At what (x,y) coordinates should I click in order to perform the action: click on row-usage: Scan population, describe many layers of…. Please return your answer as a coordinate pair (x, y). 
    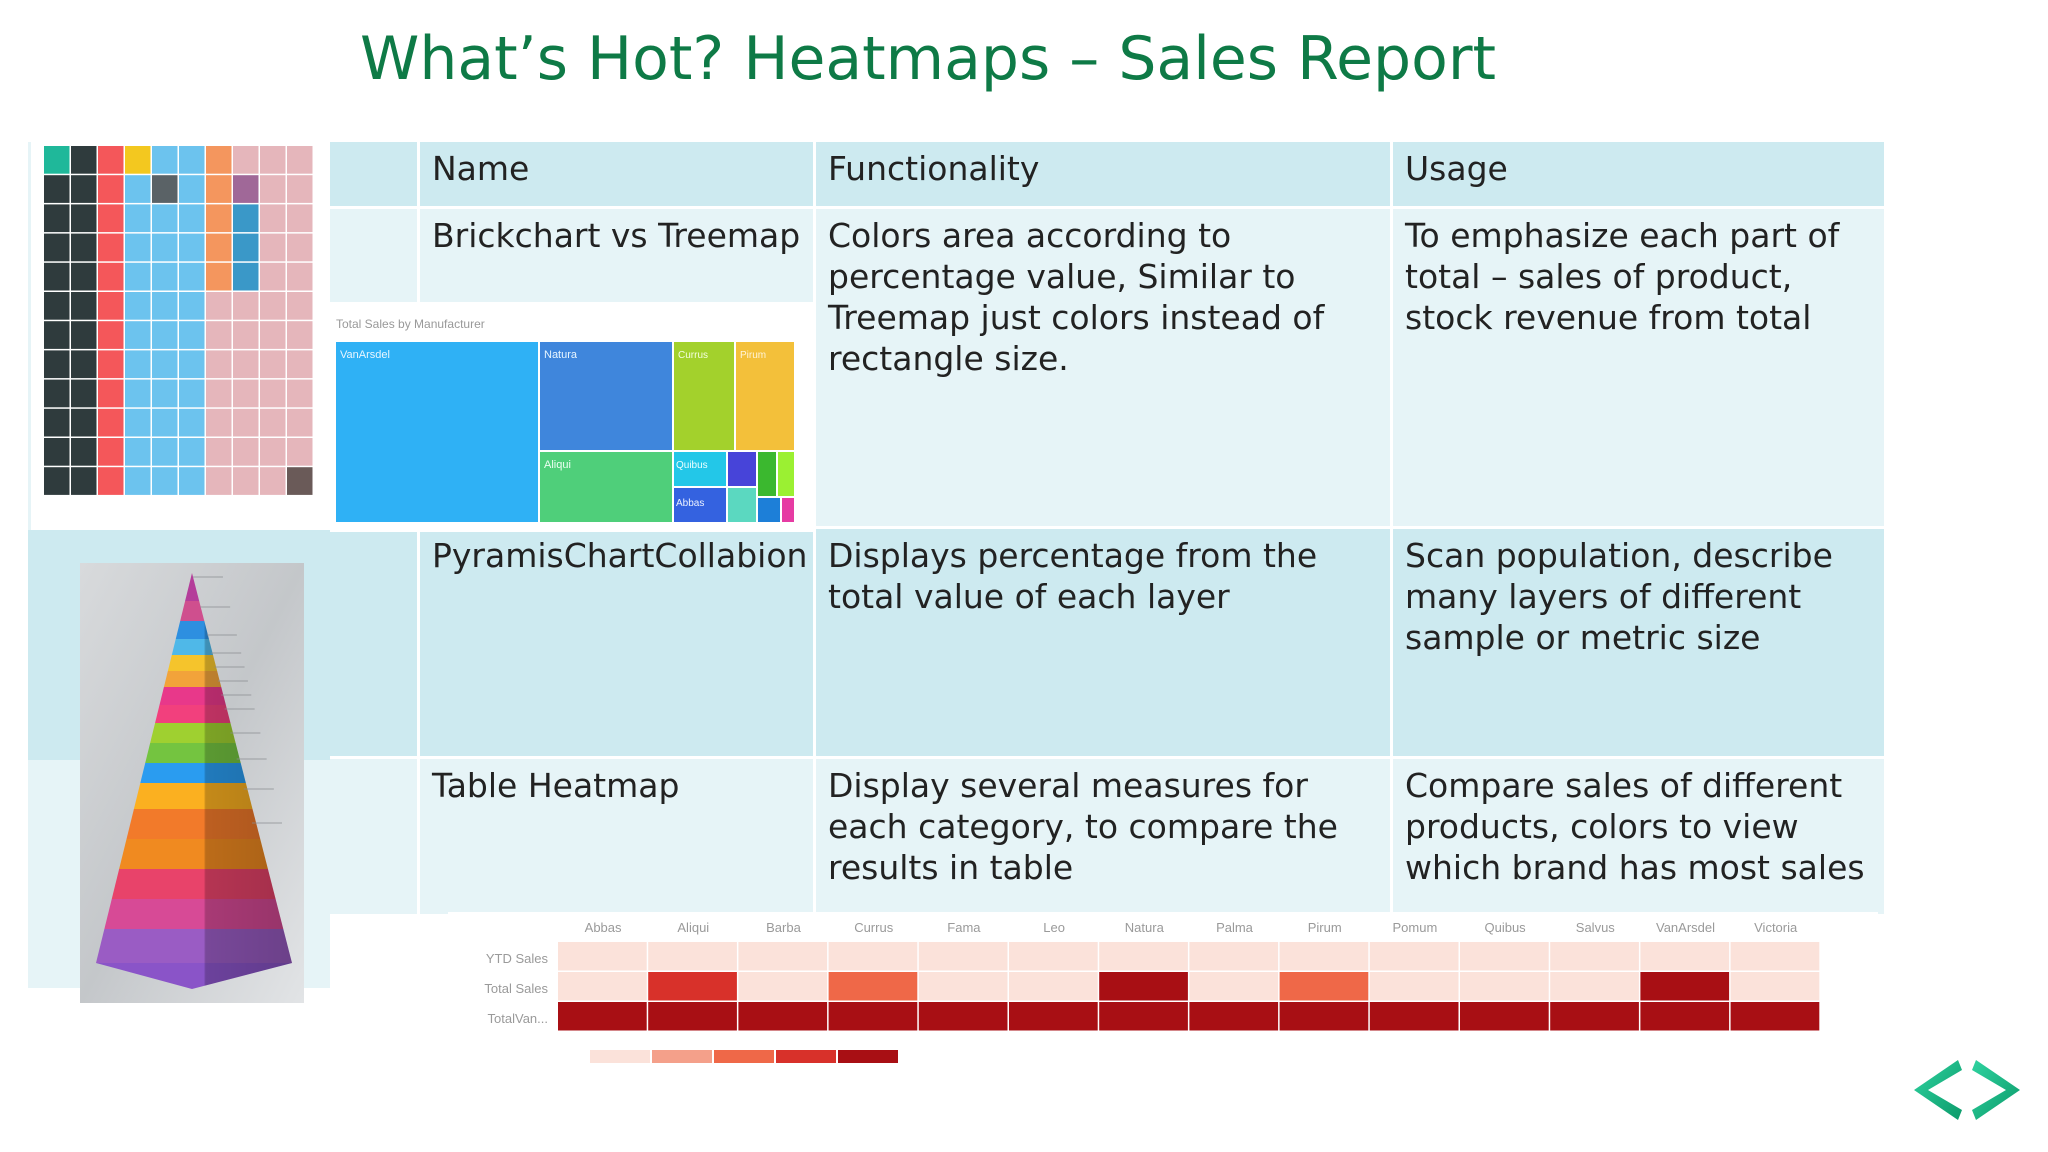
    Looking at the image, I should click on (1638, 644).